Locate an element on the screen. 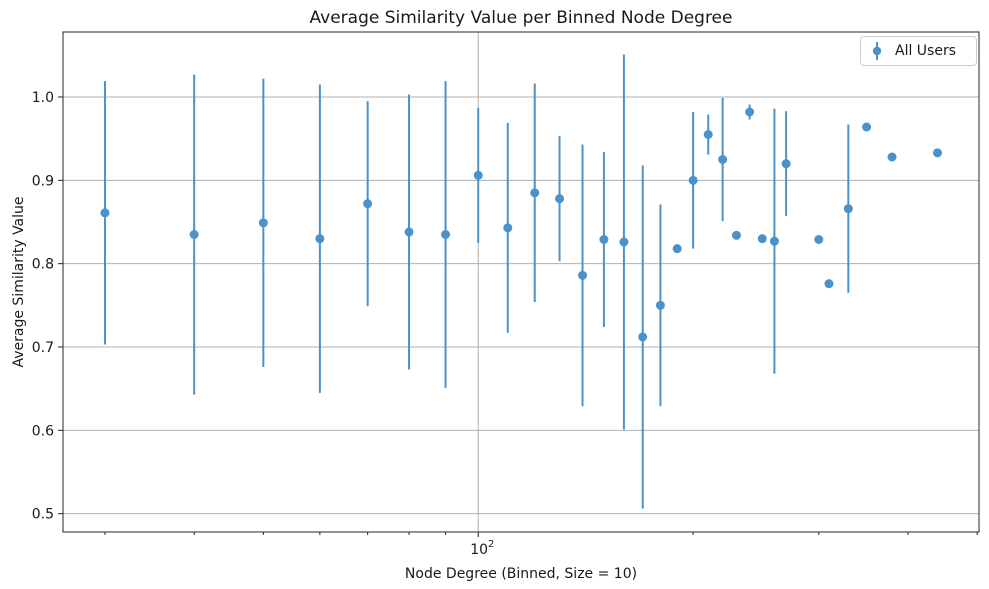 Image resolution: width=989 pixels, height=589 pixels. x-axis-label: Node Degree (Binned, Size = 10) is located at coordinates (521, 574).